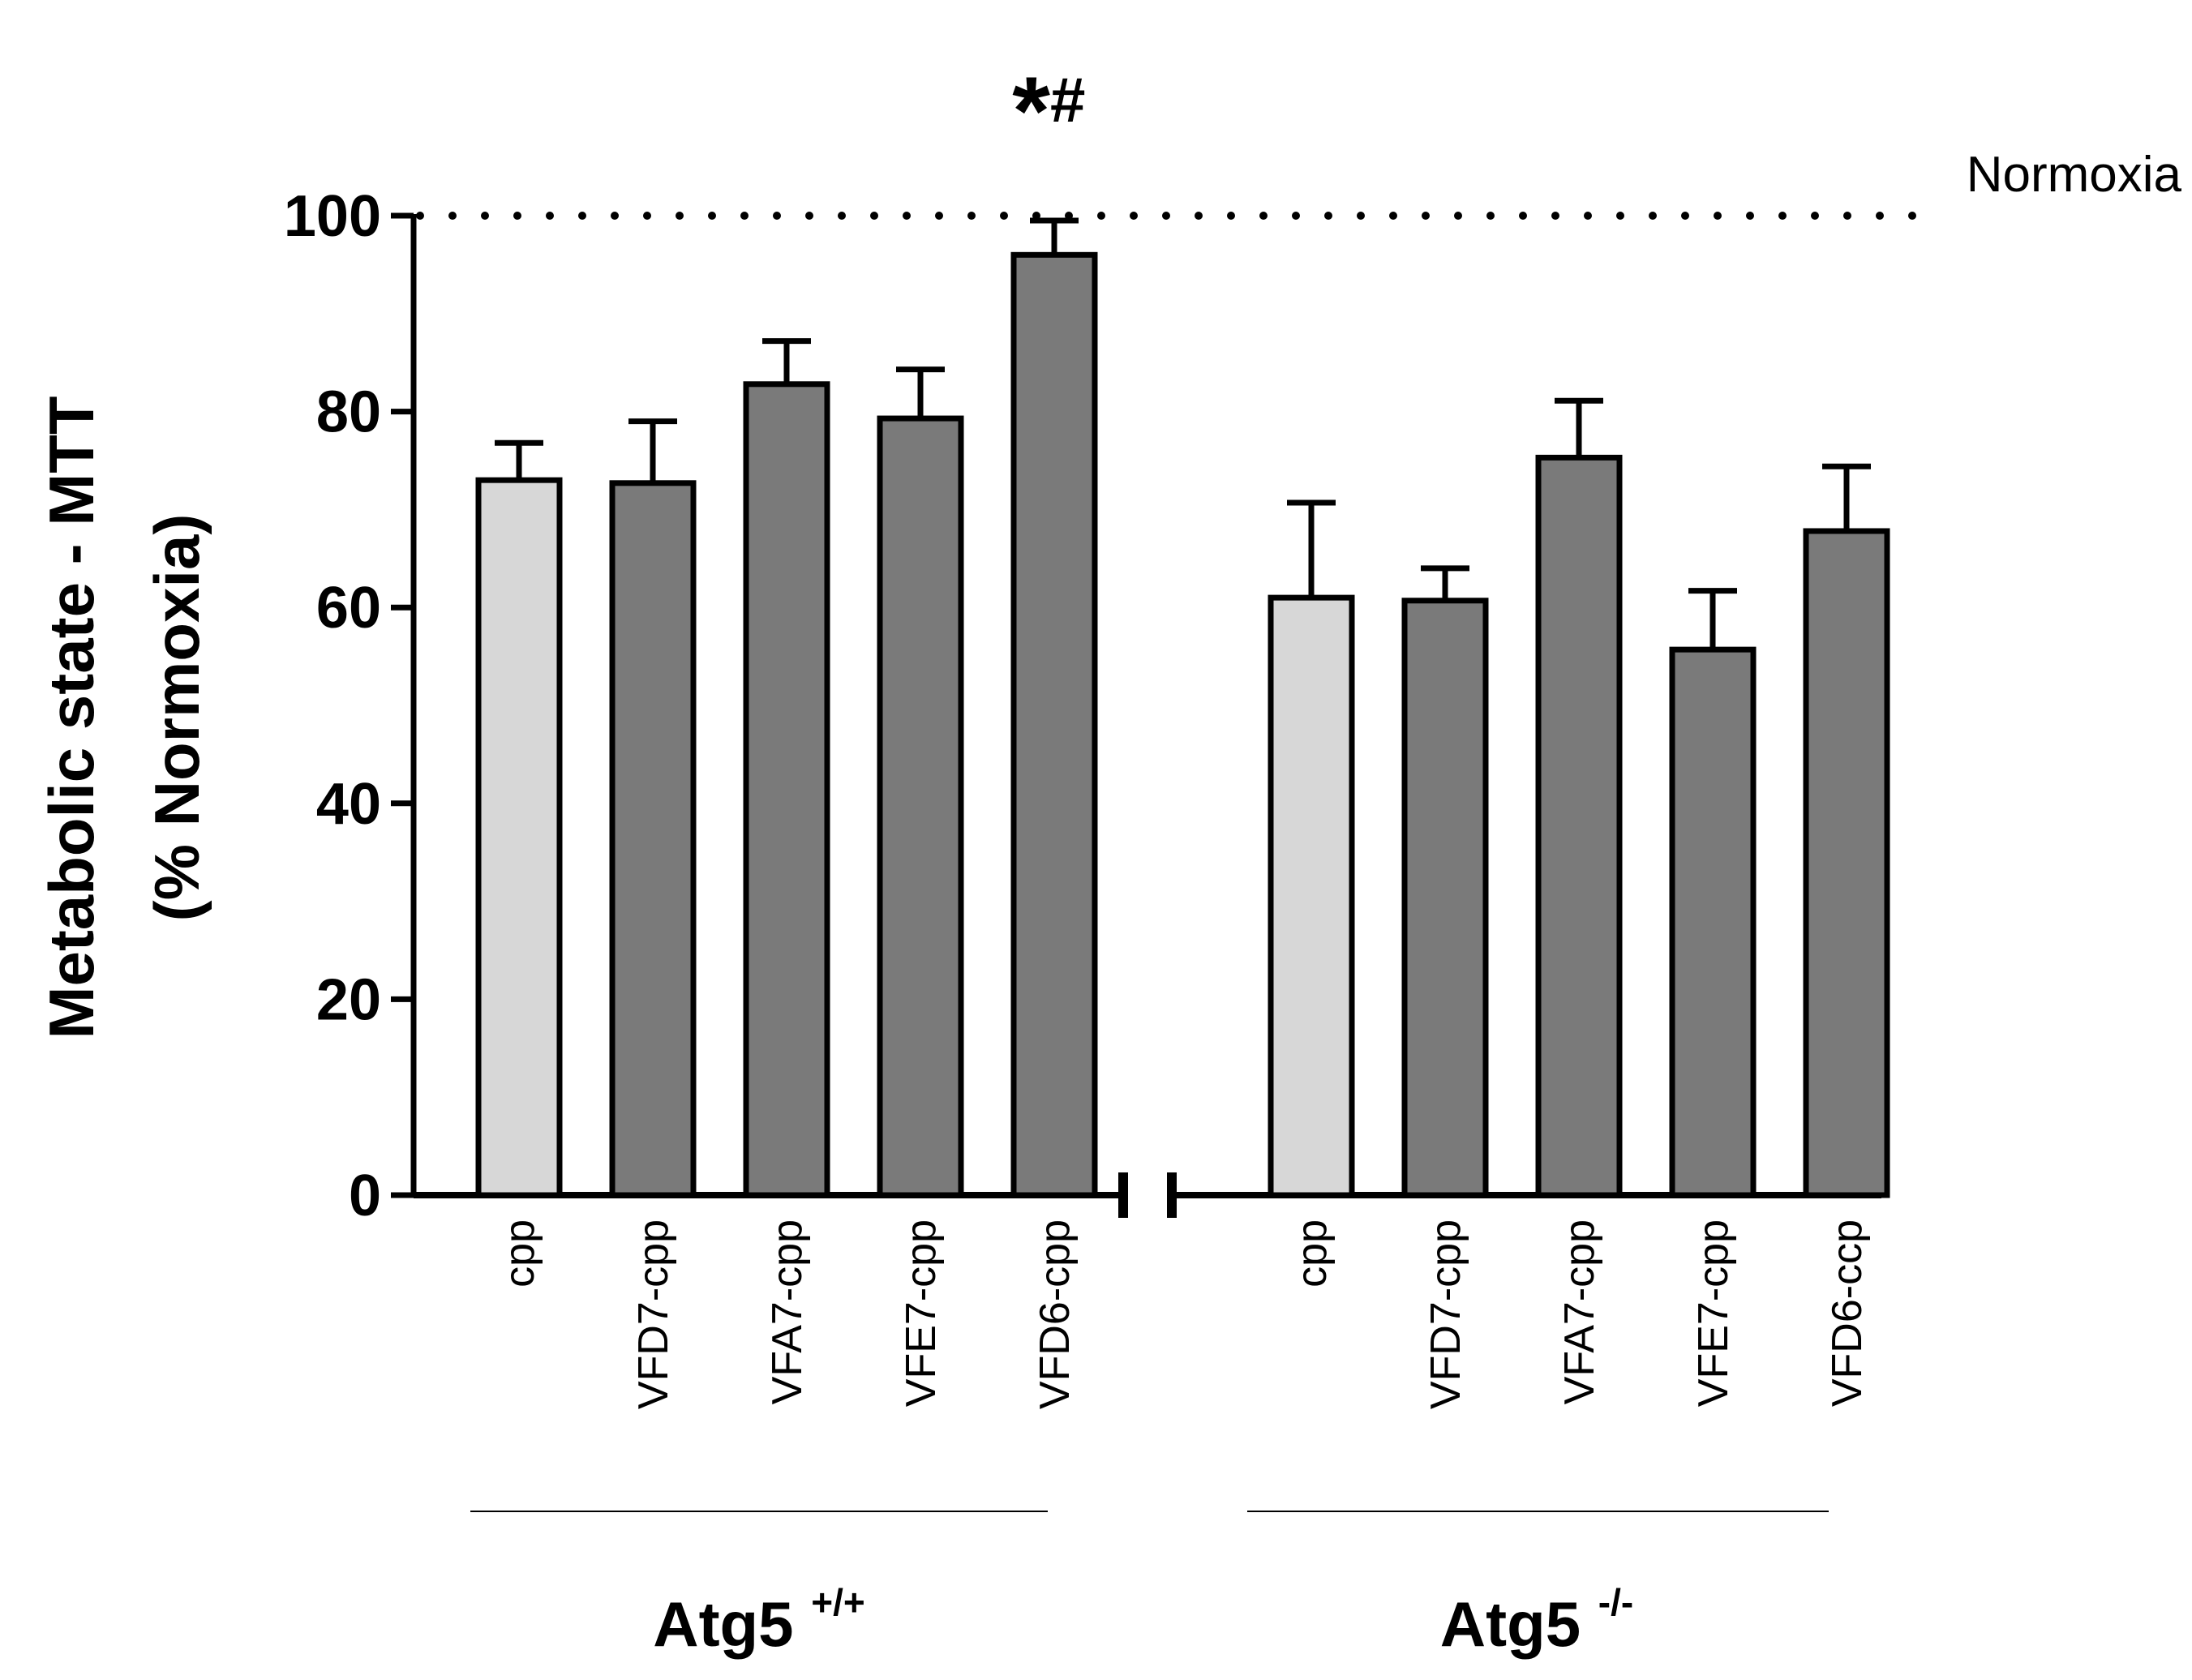 The height and width of the screenshot is (1680, 2192). Describe the element at coordinates (365, 1196) in the screenshot. I see `y-tick-label: 0` at that location.